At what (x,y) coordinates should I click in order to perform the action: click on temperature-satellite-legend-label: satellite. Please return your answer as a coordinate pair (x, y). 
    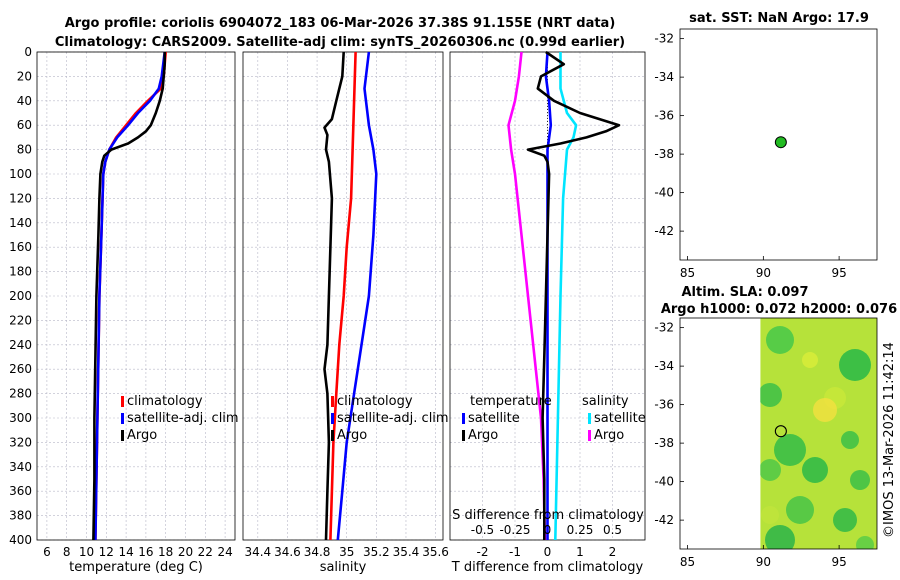
    Looking at the image, I should click on (494, 418).